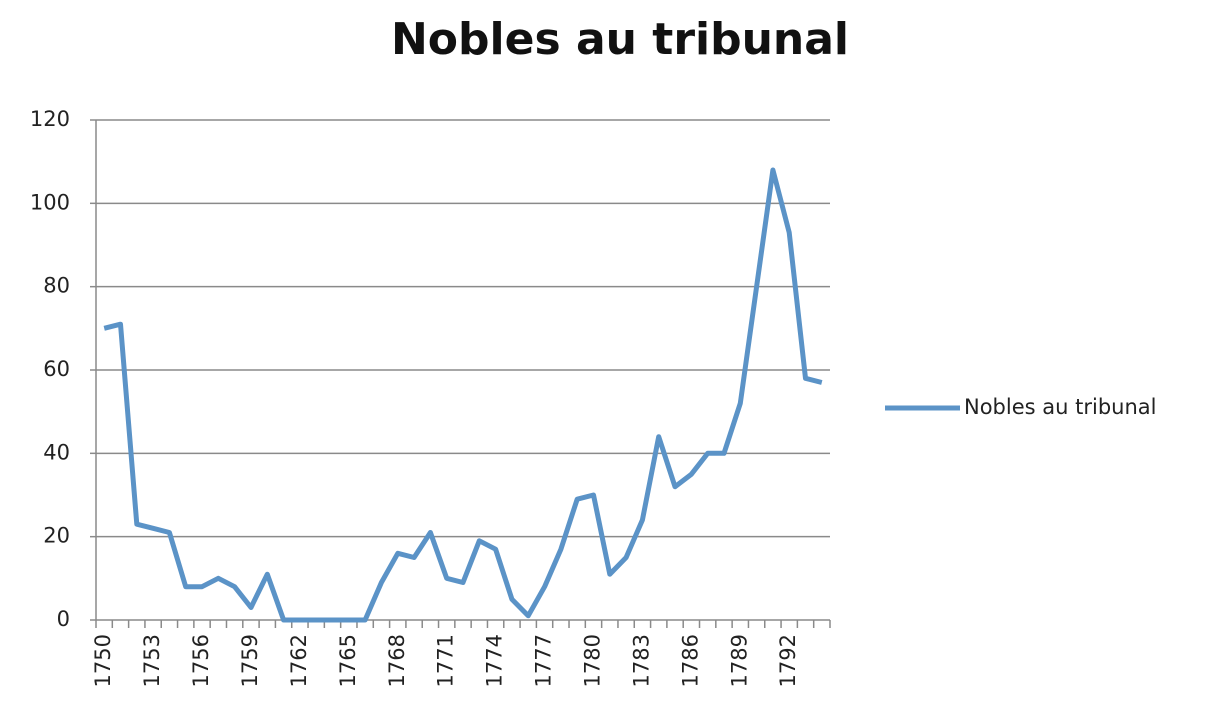 This screenshot has width=1232, height=719. Describe the element at coordinates (620, 39) in the screenshot. I see `chart-title: Nobles au tribunal` at that location.